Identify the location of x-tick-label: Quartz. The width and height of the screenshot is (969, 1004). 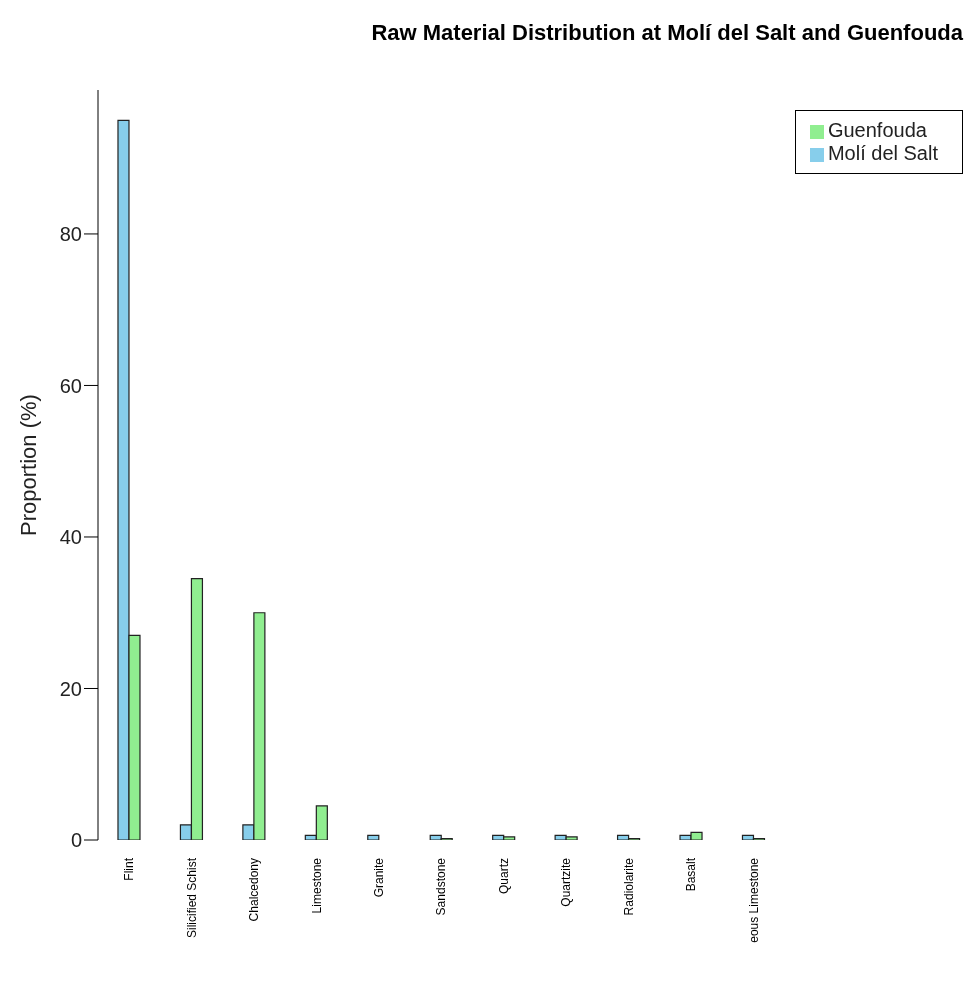
(503, 876).